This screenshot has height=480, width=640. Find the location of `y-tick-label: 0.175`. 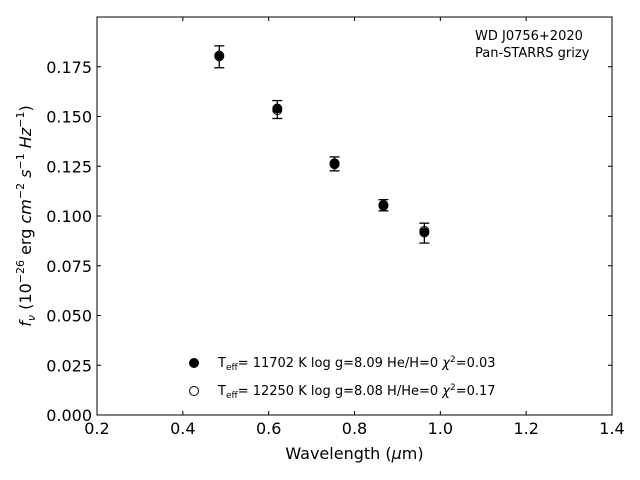

y-tick-label: 0.175 is located at coordinates (69, 67).